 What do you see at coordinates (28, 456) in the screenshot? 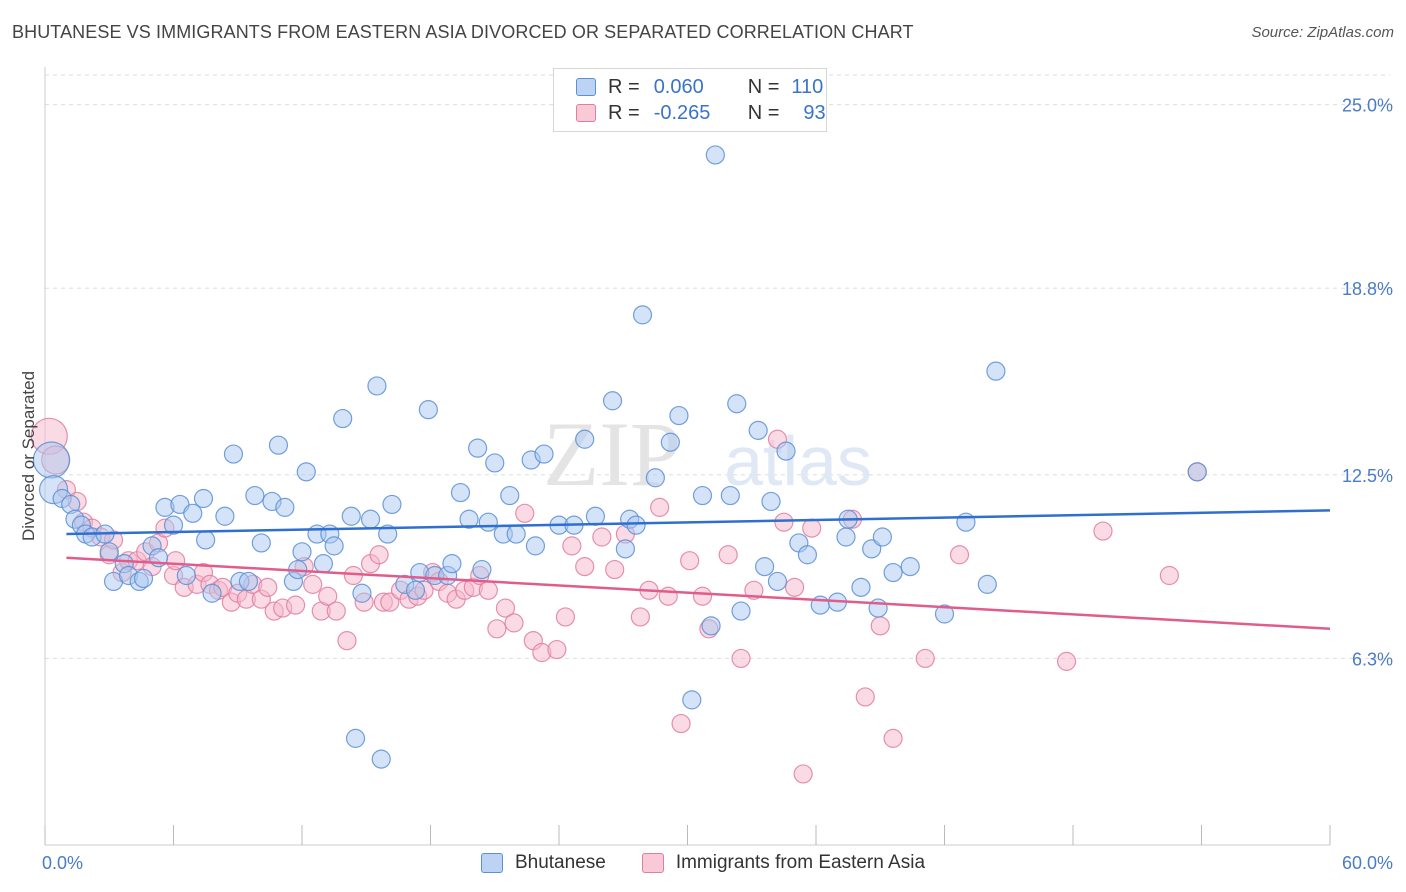
I see `y-axis-title: Divorced or Separated` at bounding box center [28, 456].